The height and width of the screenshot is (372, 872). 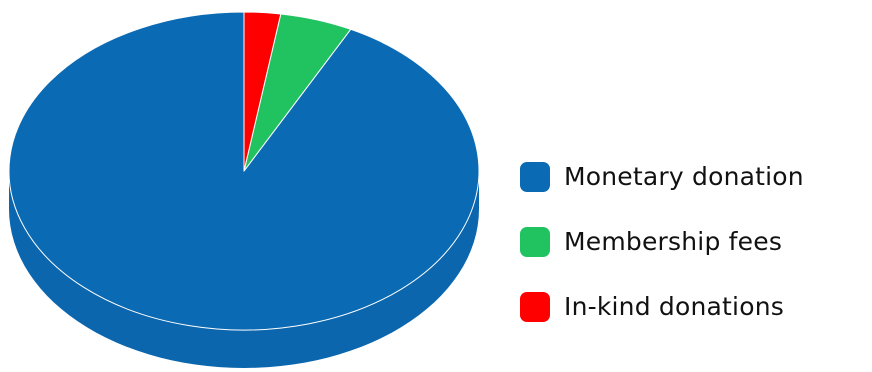 What do you see at coordinates (684, 176) in the screenshot?
I see `legend-label-monetary-donation: Monetary donation` at bounding box center [684, 176].